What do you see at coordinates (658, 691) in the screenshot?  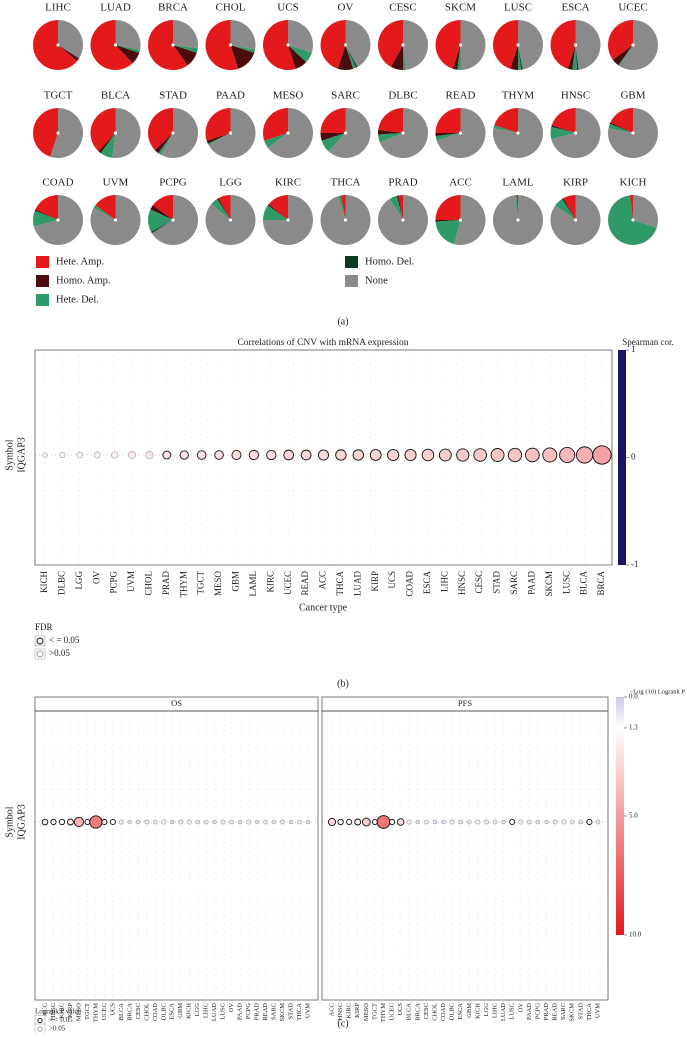 I see `colorbar-title: −Log (10) Logrank P` at bounding box center [658, 691].